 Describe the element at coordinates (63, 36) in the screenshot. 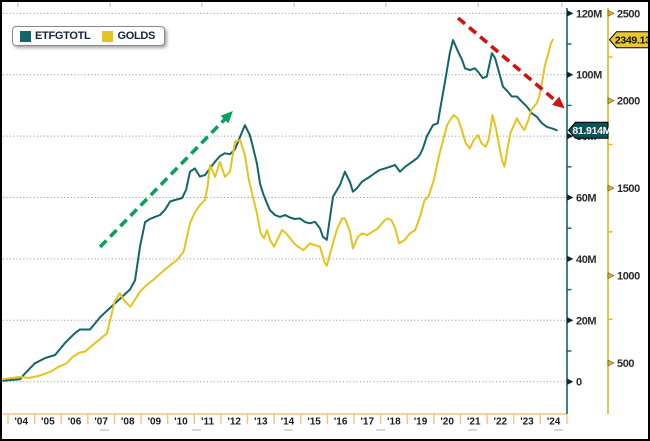

I see `etfgtotl-legend-label: ETFGTOTL` at that location.